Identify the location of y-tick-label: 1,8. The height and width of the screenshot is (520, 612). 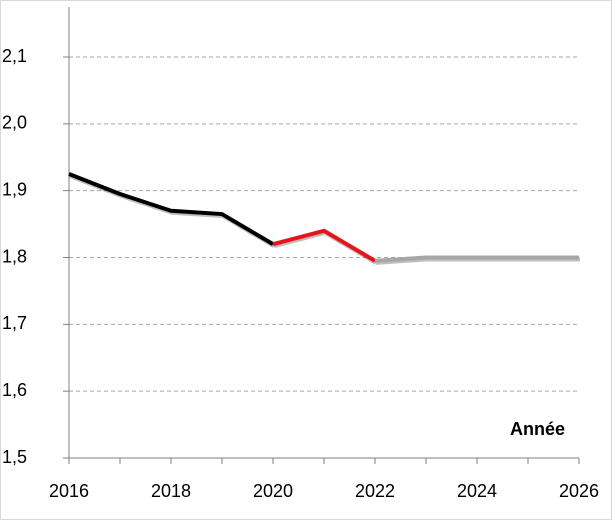
(14, 256).